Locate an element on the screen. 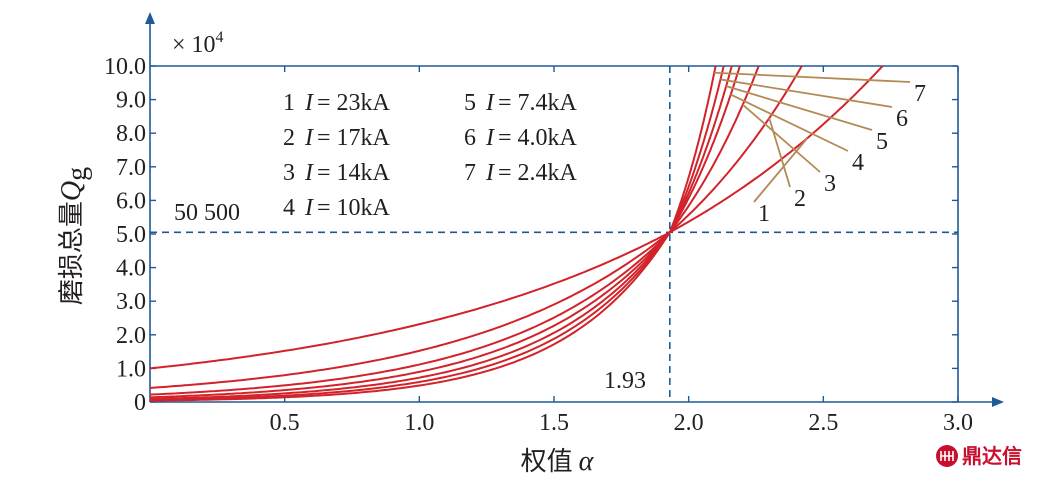 Image resolution: width=1039 pixels, height=479 pixels. logo-icon-mark is located at coordinates (947, 456).